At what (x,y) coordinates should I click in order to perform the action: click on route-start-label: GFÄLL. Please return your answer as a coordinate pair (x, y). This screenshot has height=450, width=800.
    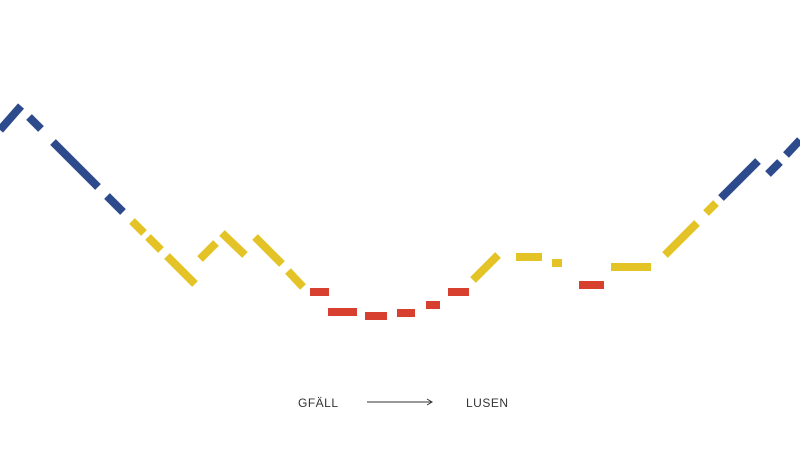
    Looking at the image, I should click on (318, 403).